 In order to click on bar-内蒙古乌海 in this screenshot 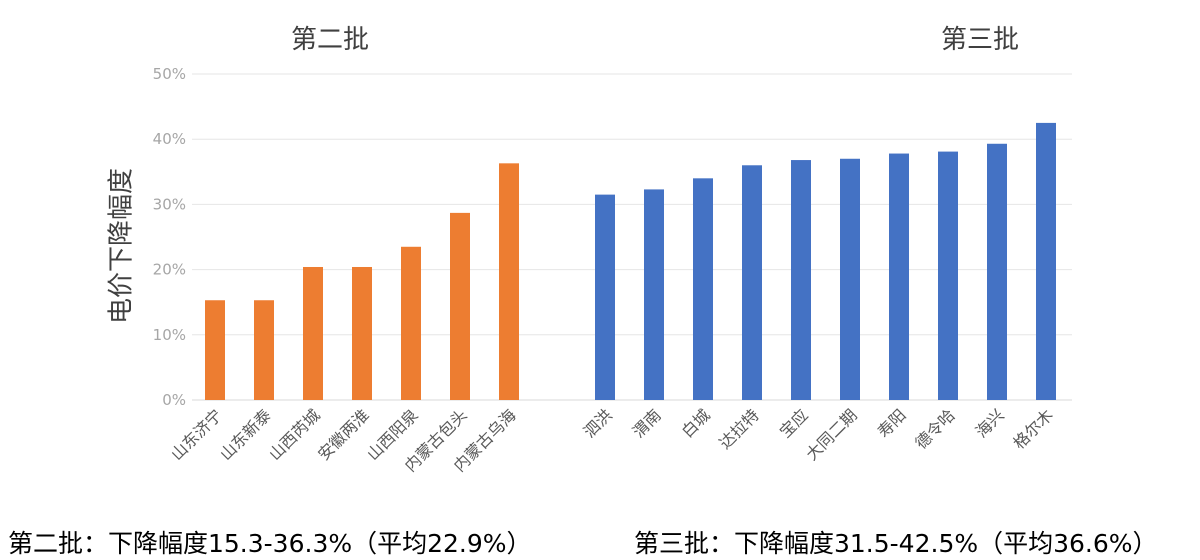, I will do `click(509, 281)`.